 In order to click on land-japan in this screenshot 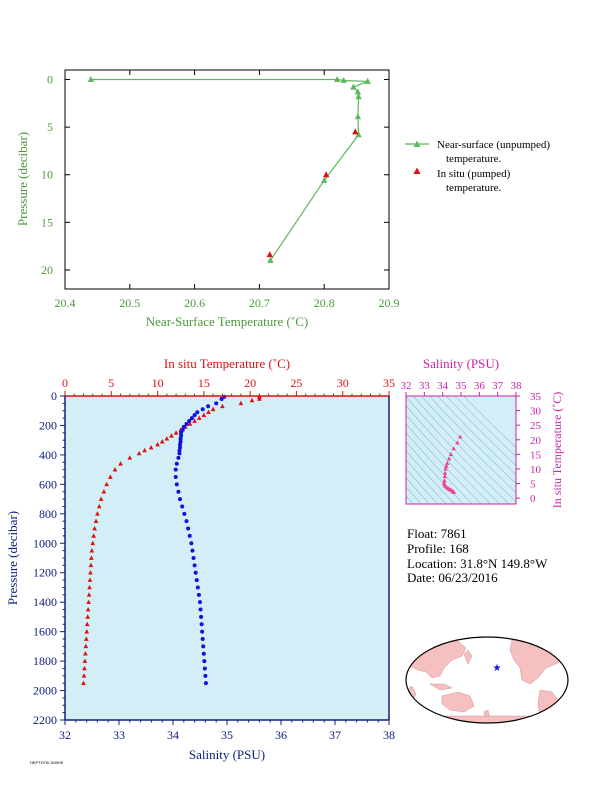, I will do `click(468, 657)`.